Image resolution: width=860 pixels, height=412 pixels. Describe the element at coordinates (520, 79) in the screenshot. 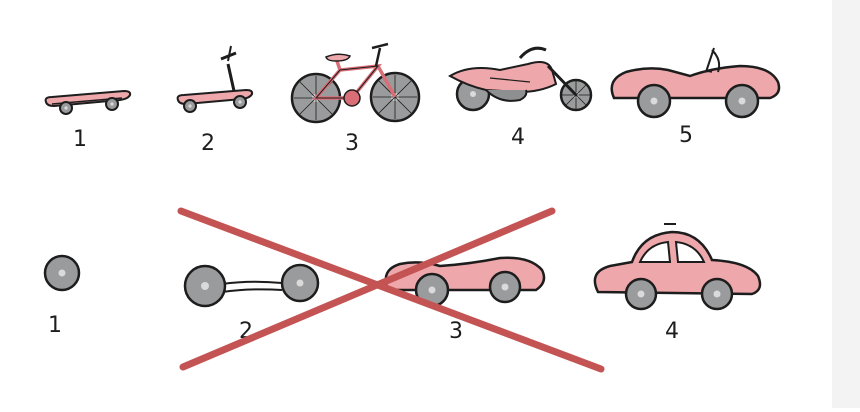

I see `motorcycle-icon` at that location.